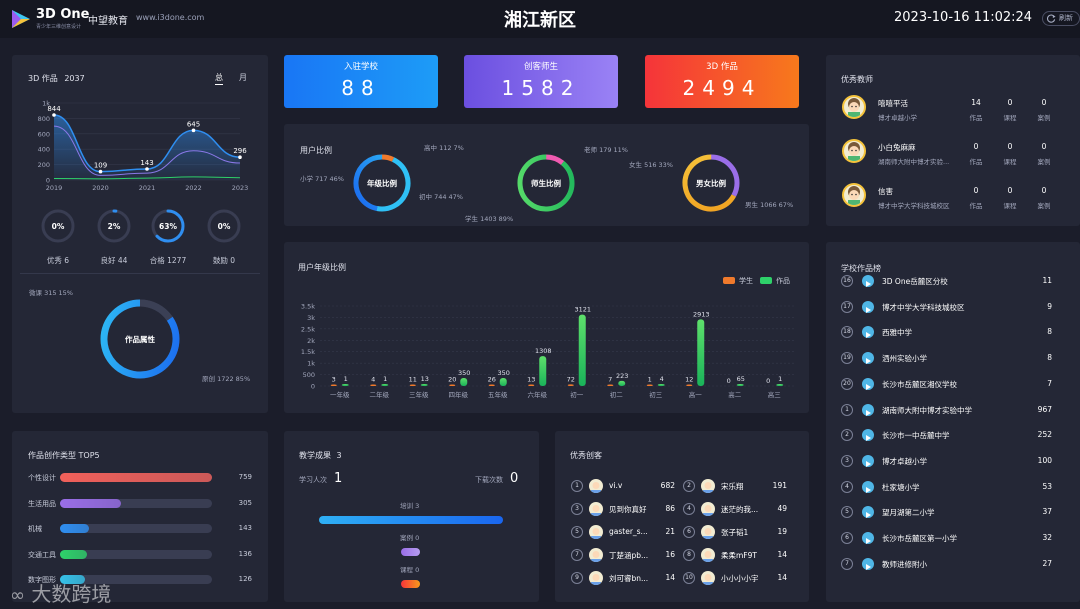 This screenshot has height=609, width=1080. Describe the element at coordinates (780, 379) in the screenshot. I see `bar-label-works: 1` at that location.